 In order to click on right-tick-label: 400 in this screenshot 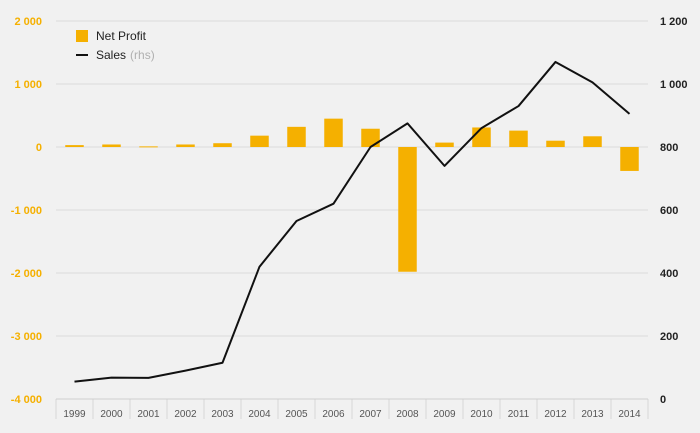, I will do `click(669, 274)`.